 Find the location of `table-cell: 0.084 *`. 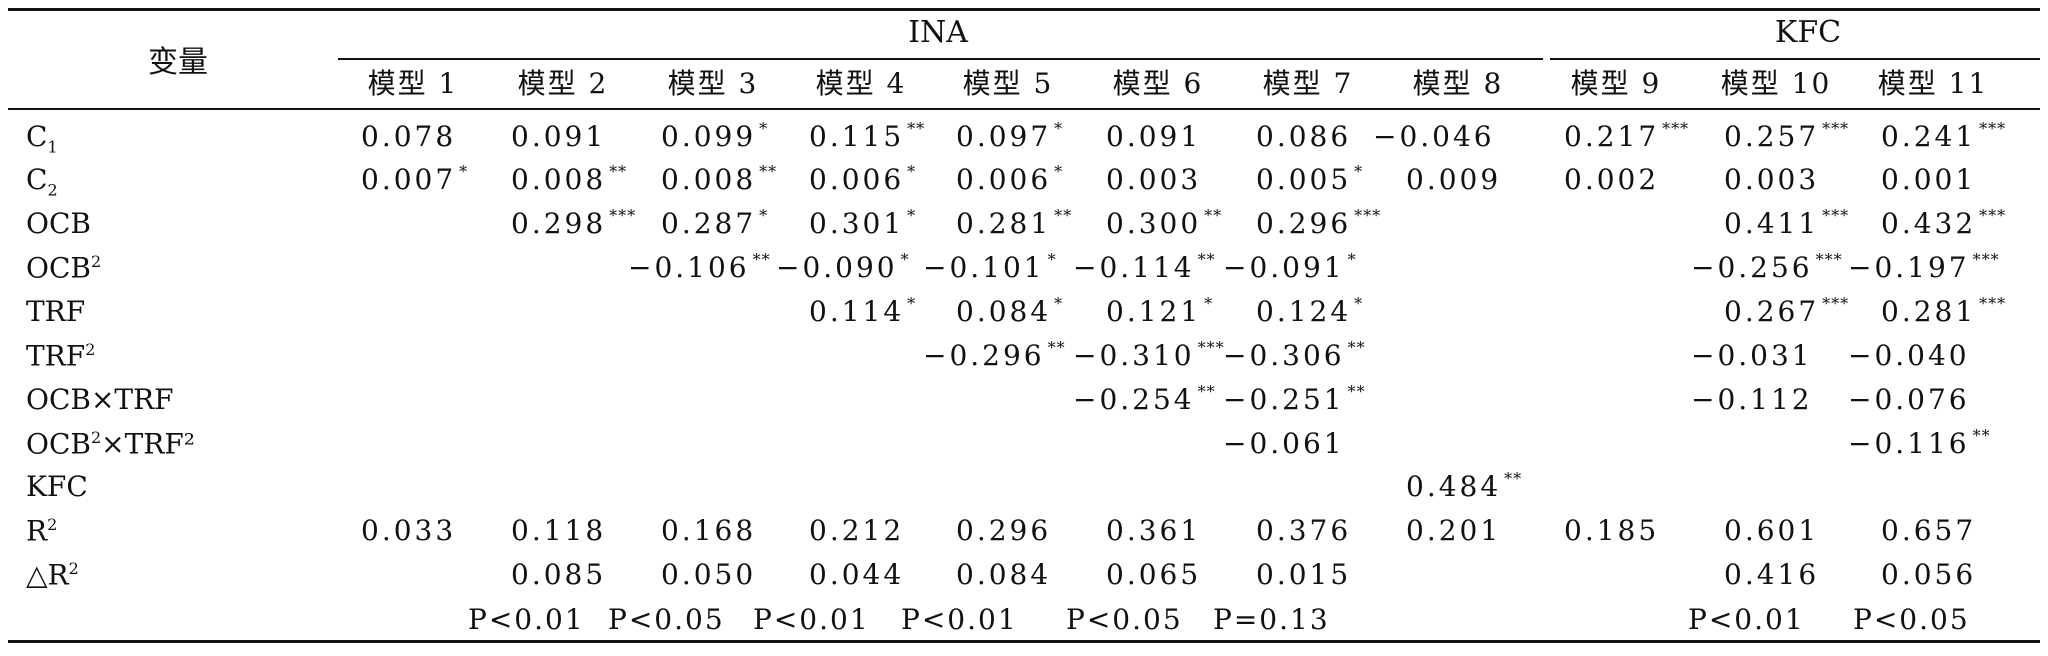

table-cell: 0.084 * is located at coordinates (1009, 311).